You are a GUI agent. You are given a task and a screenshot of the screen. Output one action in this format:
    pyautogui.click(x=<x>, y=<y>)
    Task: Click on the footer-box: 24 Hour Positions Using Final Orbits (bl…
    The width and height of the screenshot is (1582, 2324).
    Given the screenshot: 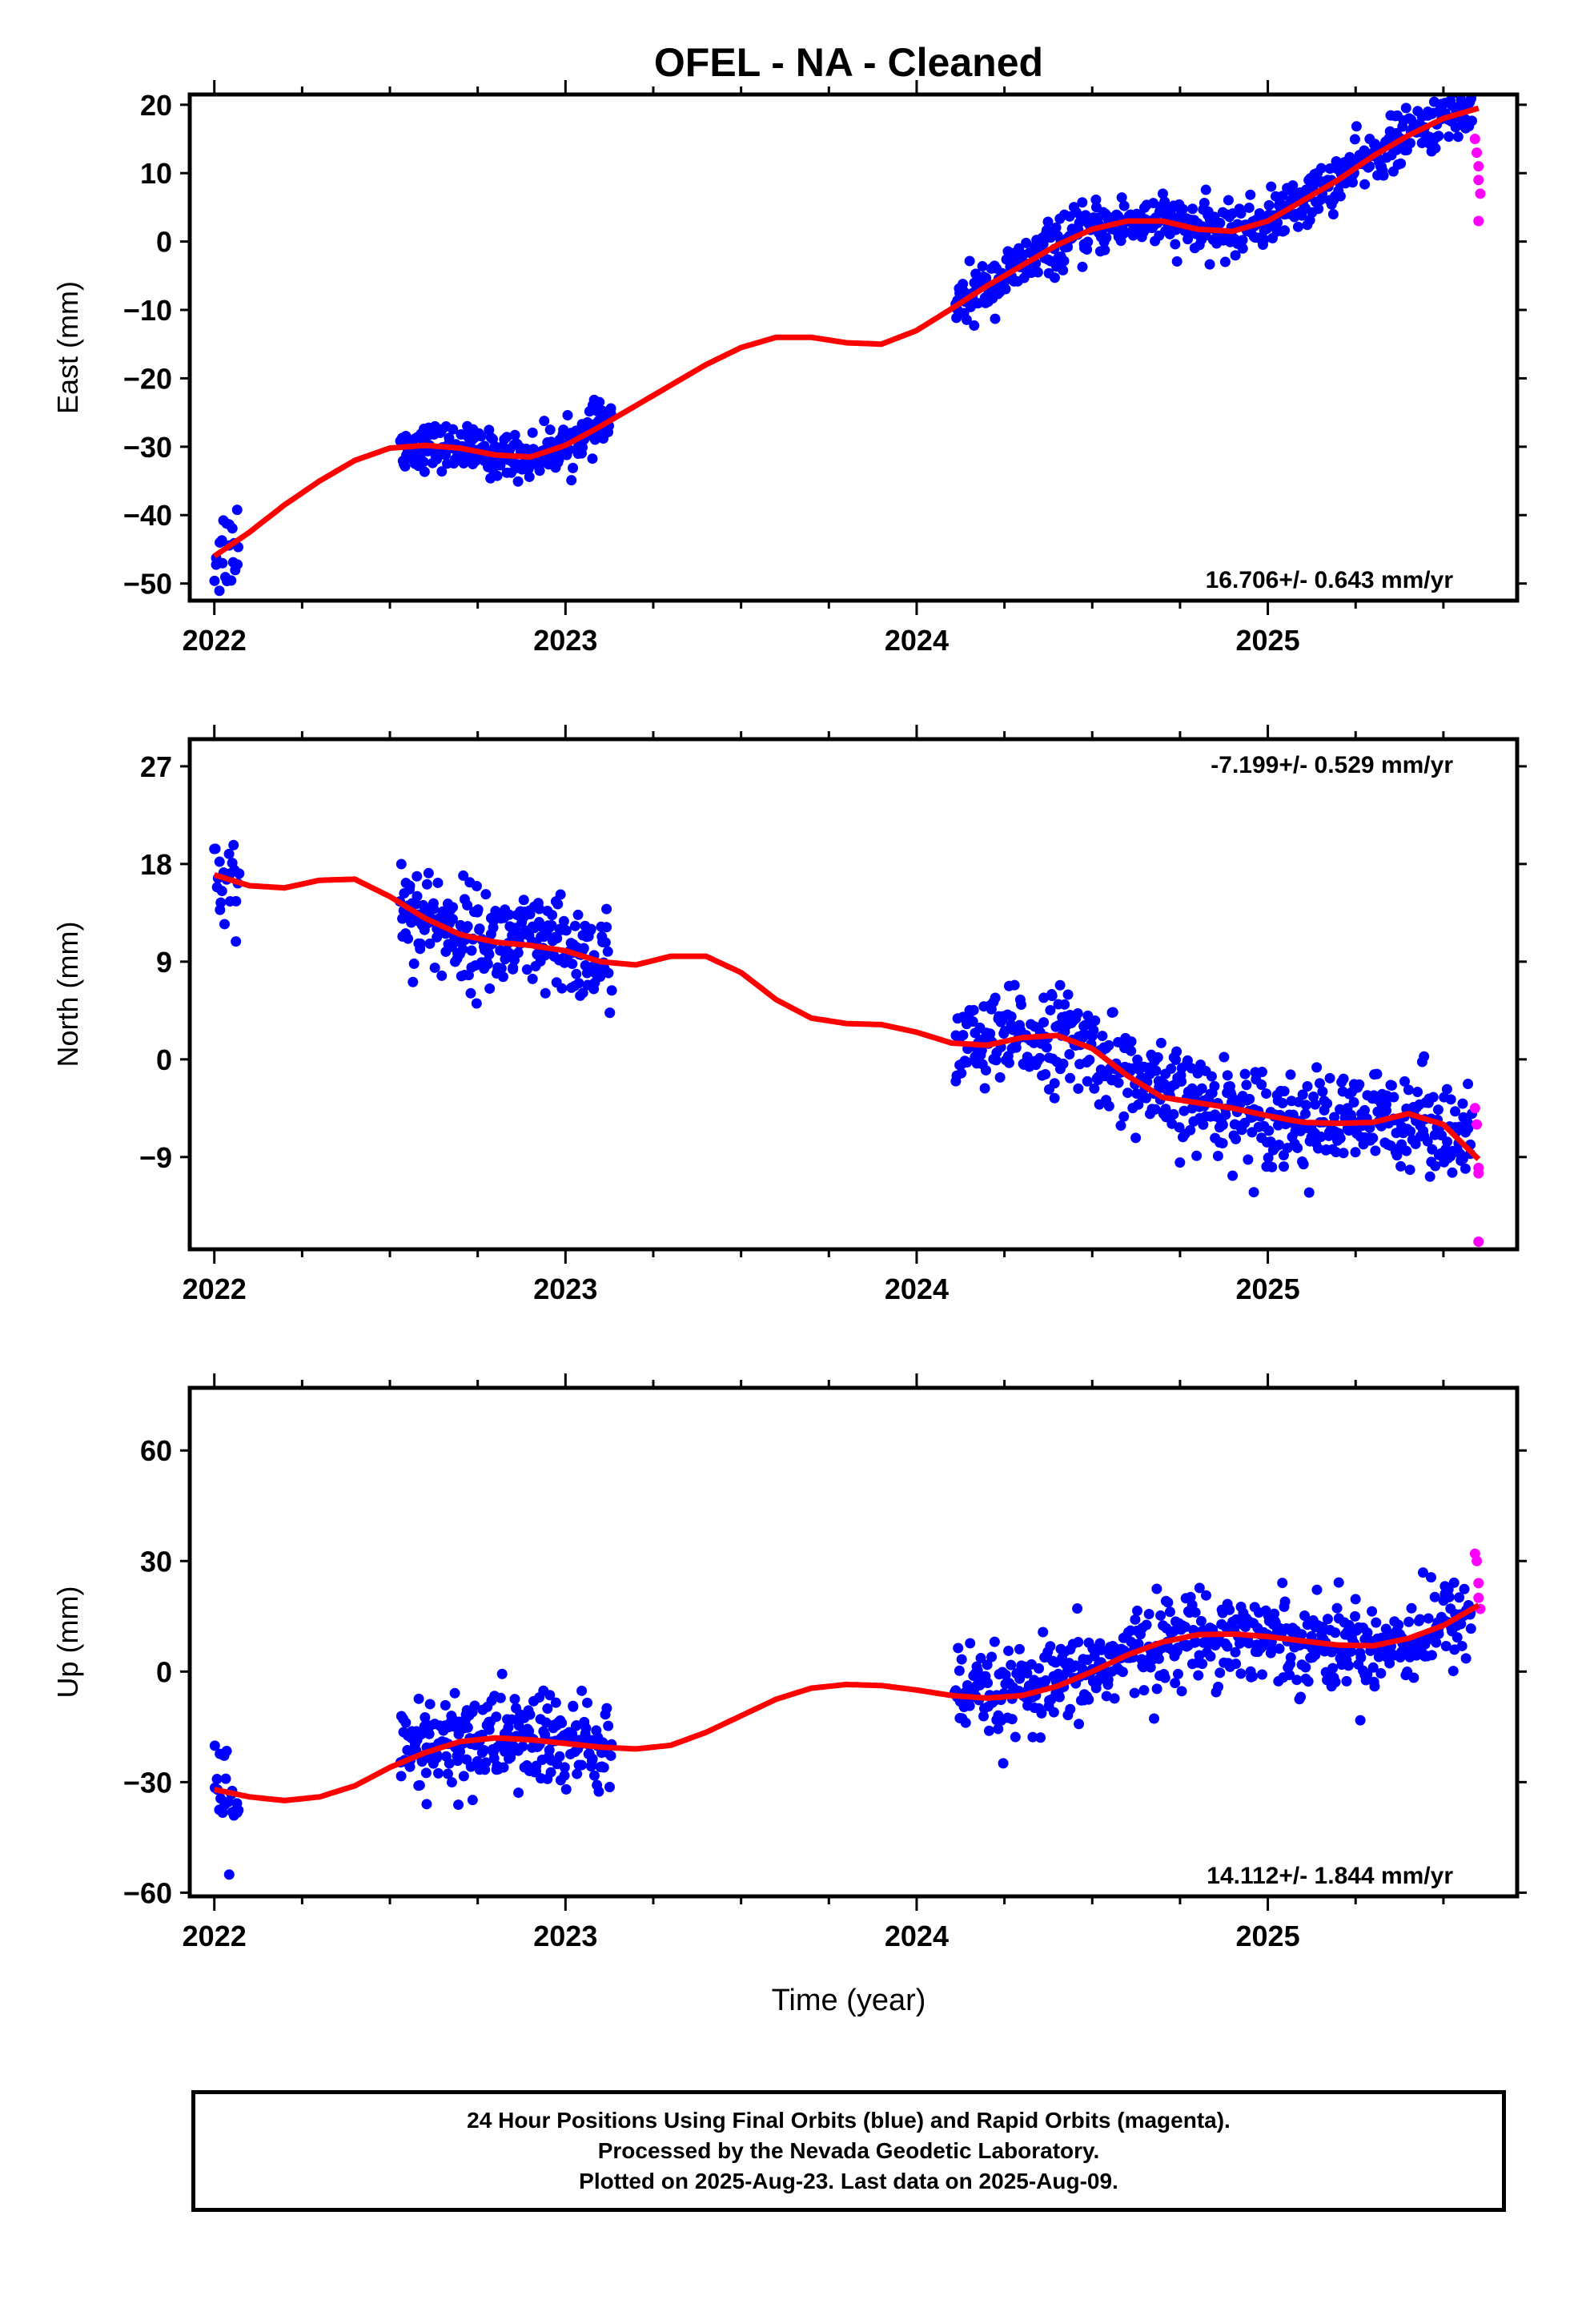 What is the action you would take?
    pyautogui.click(x=848, y=2151)
    